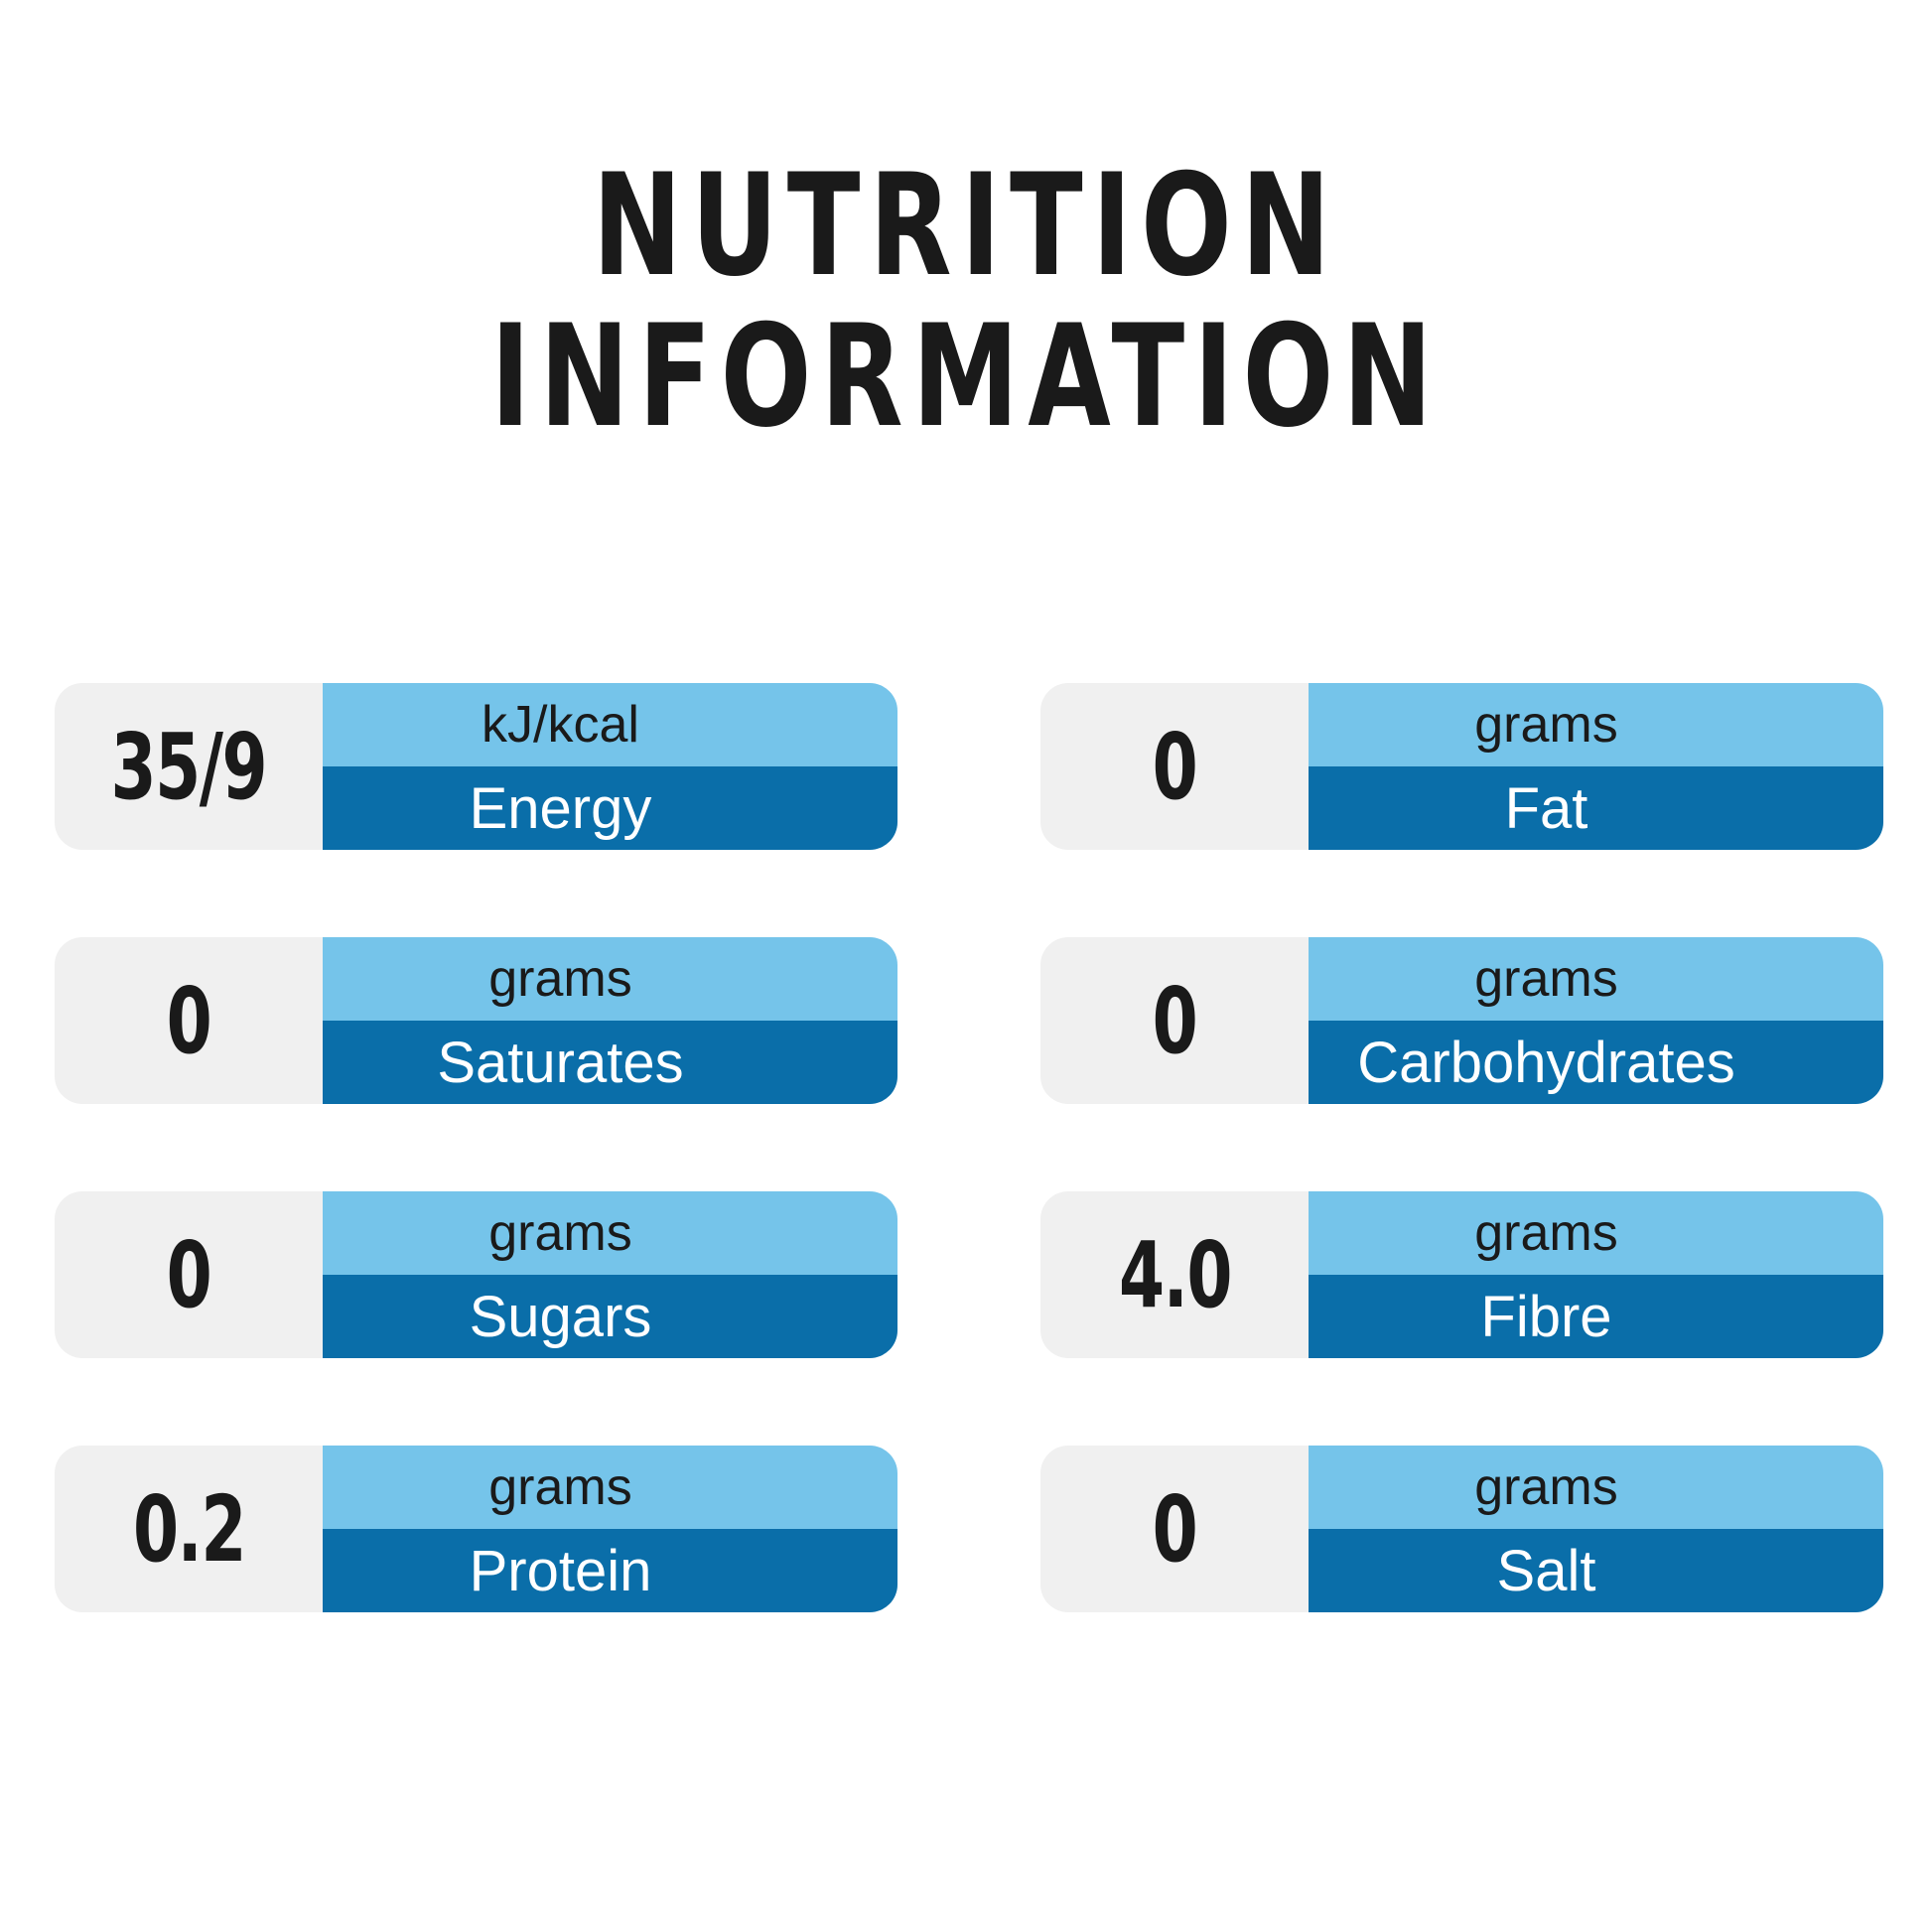 This screenshot has width=1932, height=1932. I want to click on nutrient-label: Saturates, so click(561, 1063).